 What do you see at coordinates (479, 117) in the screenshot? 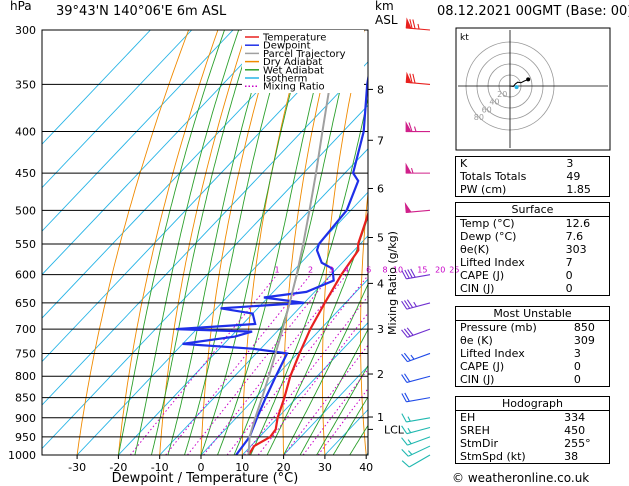
I see `hodograph-ring-label: 80` at bounding box center [479, 117].